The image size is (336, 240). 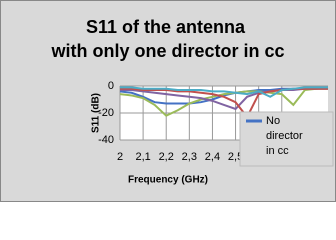 I want to click on y-tick-label: -20, so click(x=106, y=113).